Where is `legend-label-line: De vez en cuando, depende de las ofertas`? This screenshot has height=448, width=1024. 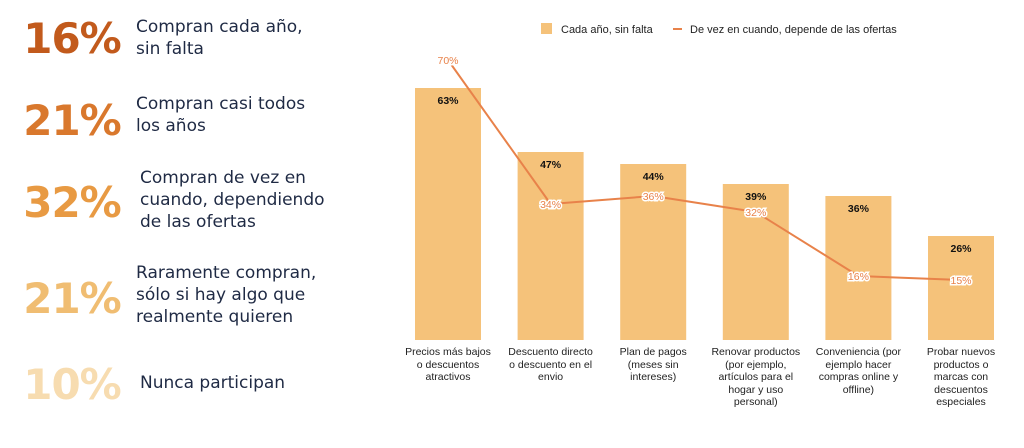
legend-label-line: De vez en cuando, depende de las ofertas is located at coordinates (793, 30).